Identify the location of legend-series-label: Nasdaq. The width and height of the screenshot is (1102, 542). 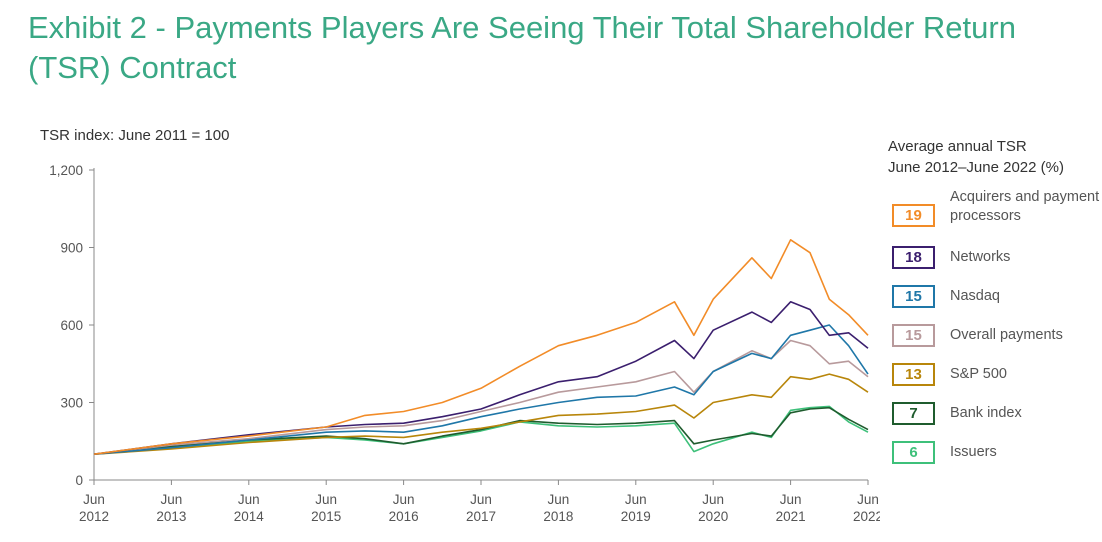
(975, 296).